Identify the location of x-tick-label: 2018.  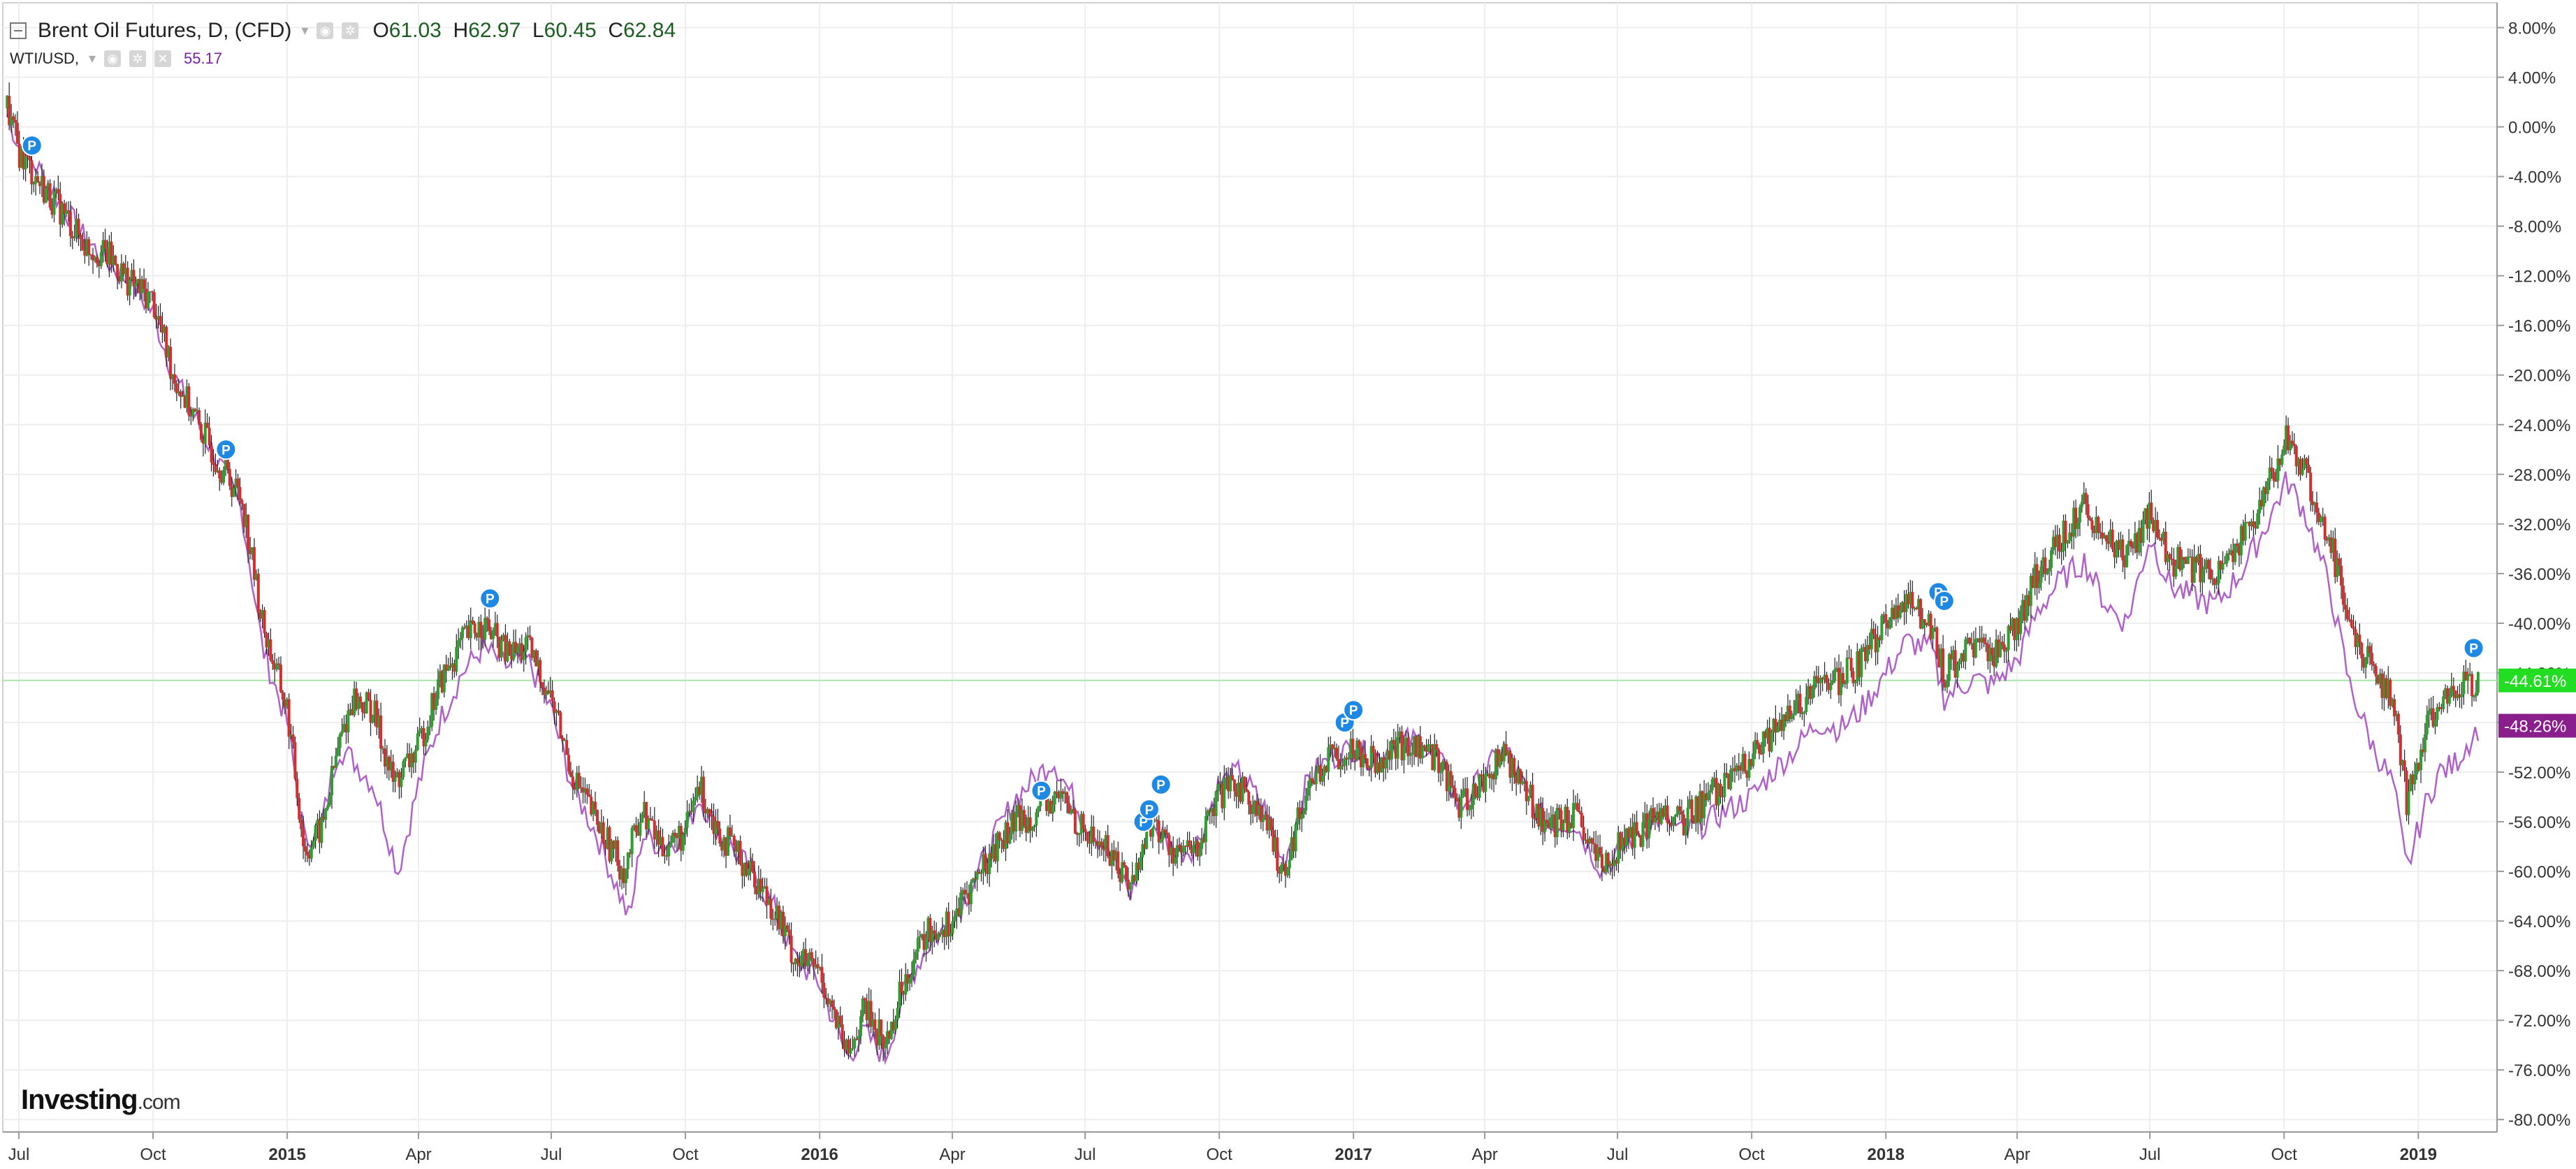
(1886, 1154).